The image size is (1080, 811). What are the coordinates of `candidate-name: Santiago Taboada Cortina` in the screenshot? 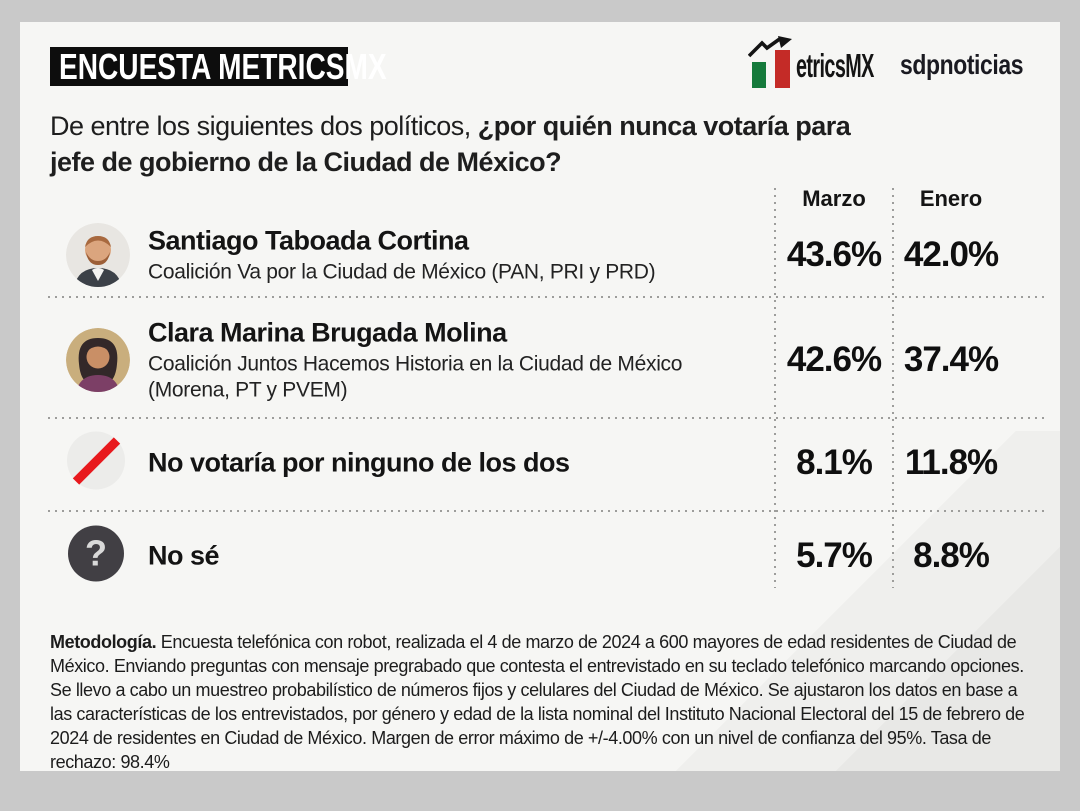 It's located at (308, 240).